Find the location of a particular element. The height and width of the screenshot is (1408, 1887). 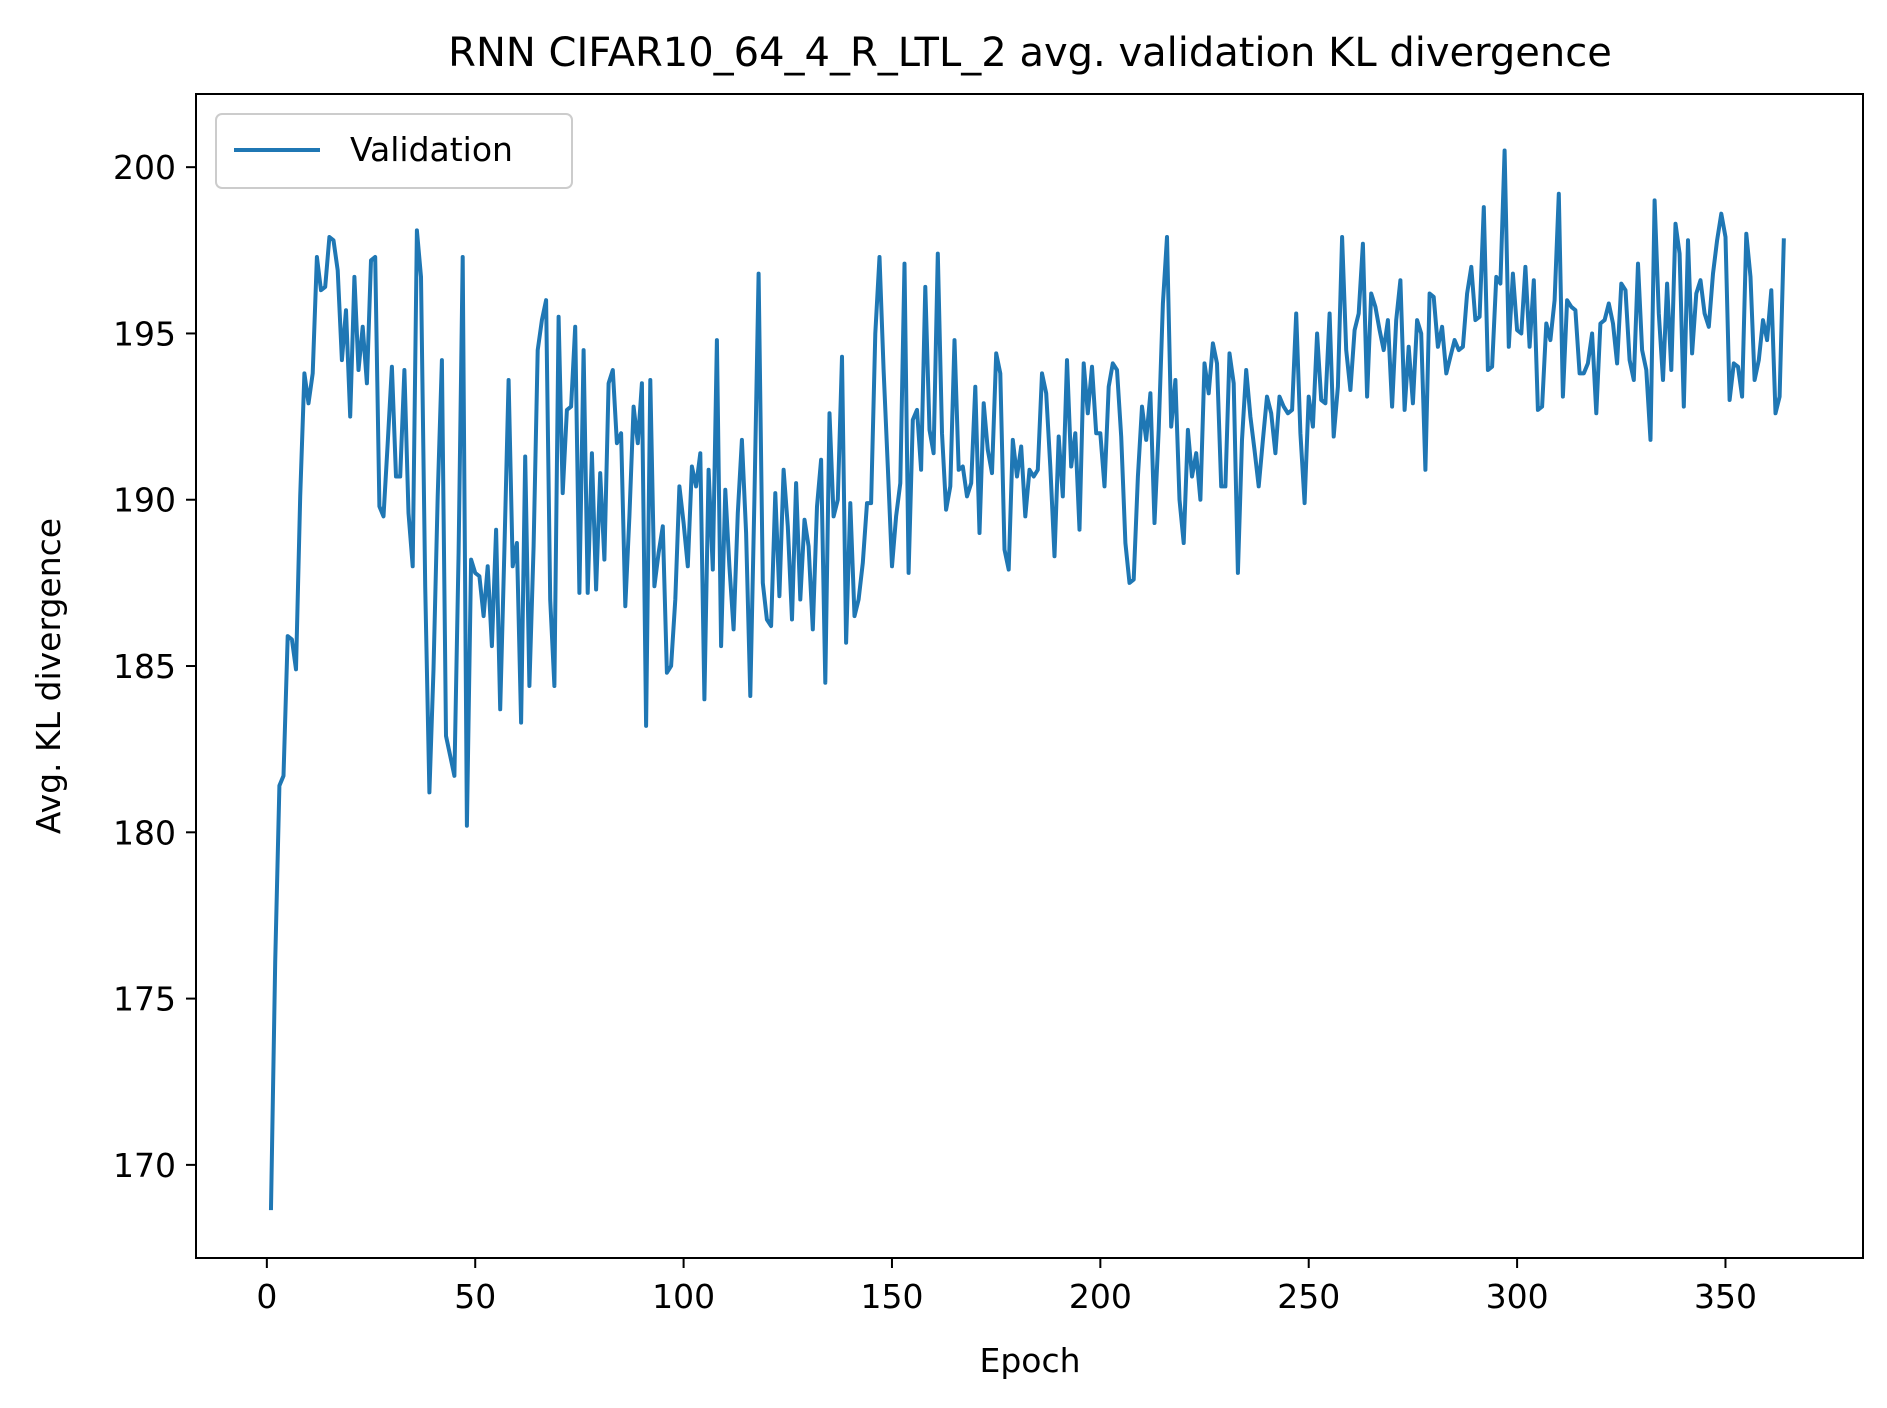

x-axis-label: Epoch is located at coordinates (1029, 1360).